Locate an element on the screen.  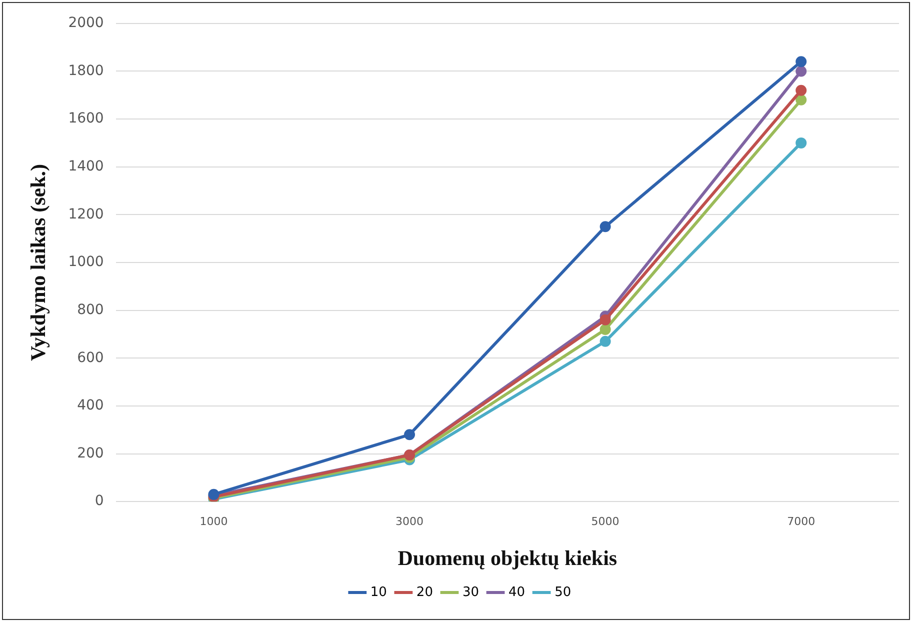
y-tick-label: 1600 is located at coordinates (86, 118).